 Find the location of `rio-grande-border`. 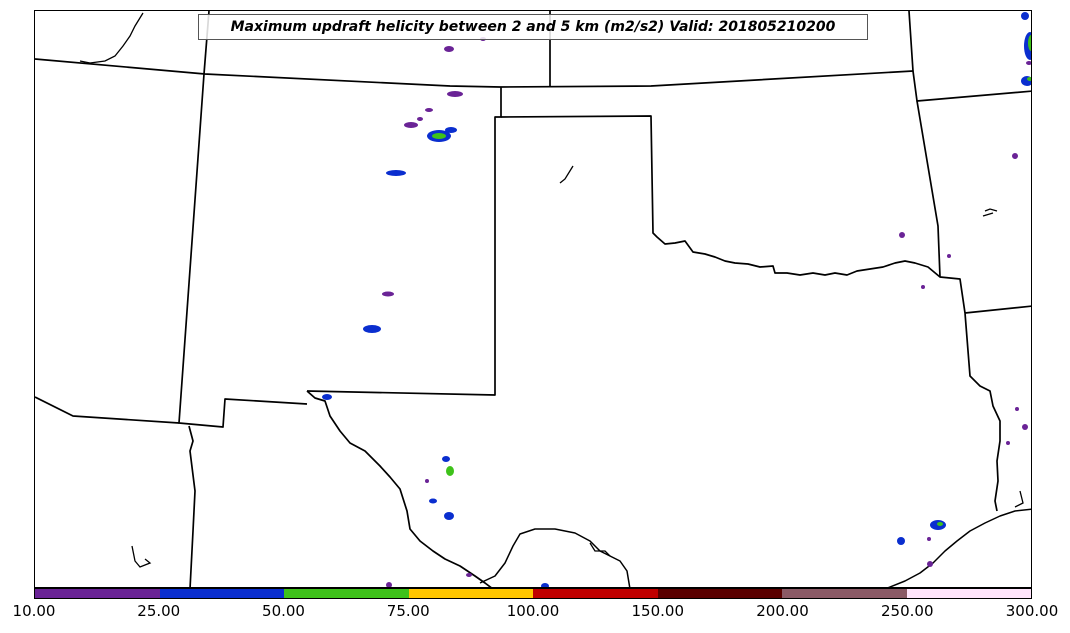

rio-grande-border is located at coordinates (399, 488).